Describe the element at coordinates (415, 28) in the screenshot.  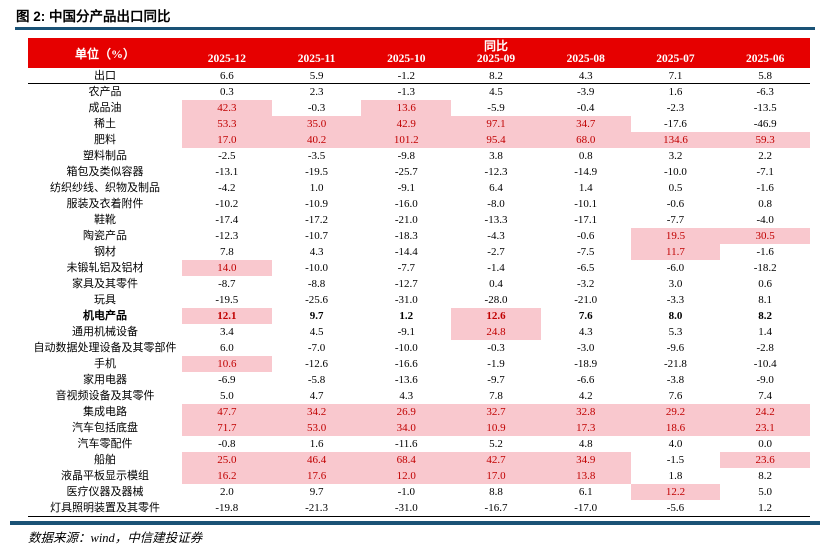
I see `top-divider` at that location.